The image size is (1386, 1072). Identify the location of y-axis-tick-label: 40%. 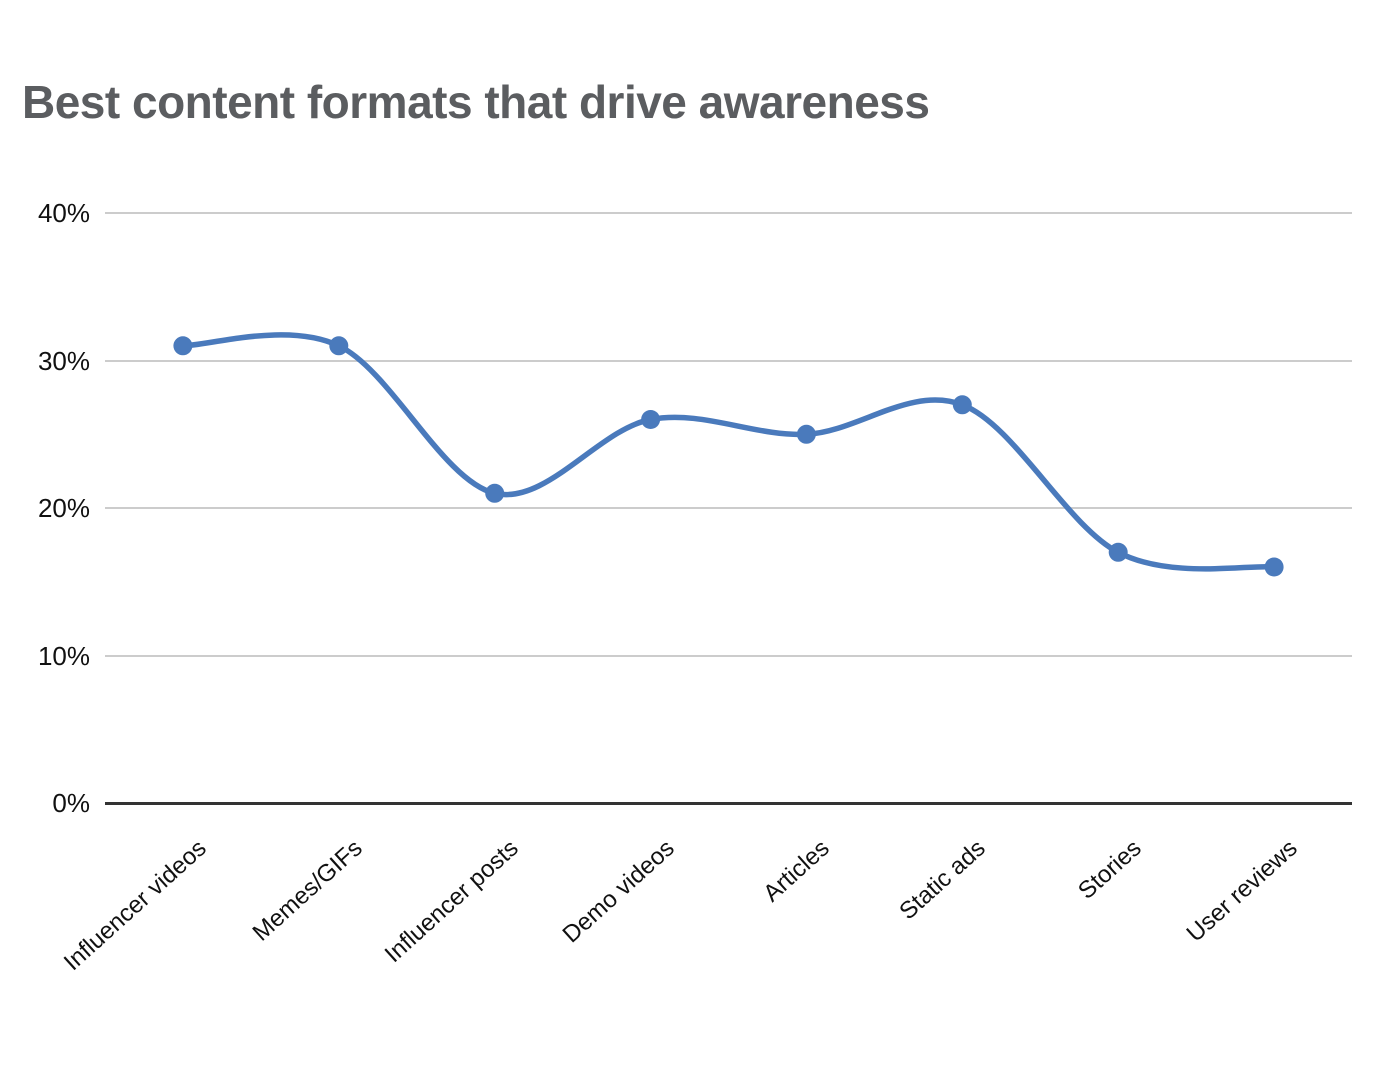
(63, 213).